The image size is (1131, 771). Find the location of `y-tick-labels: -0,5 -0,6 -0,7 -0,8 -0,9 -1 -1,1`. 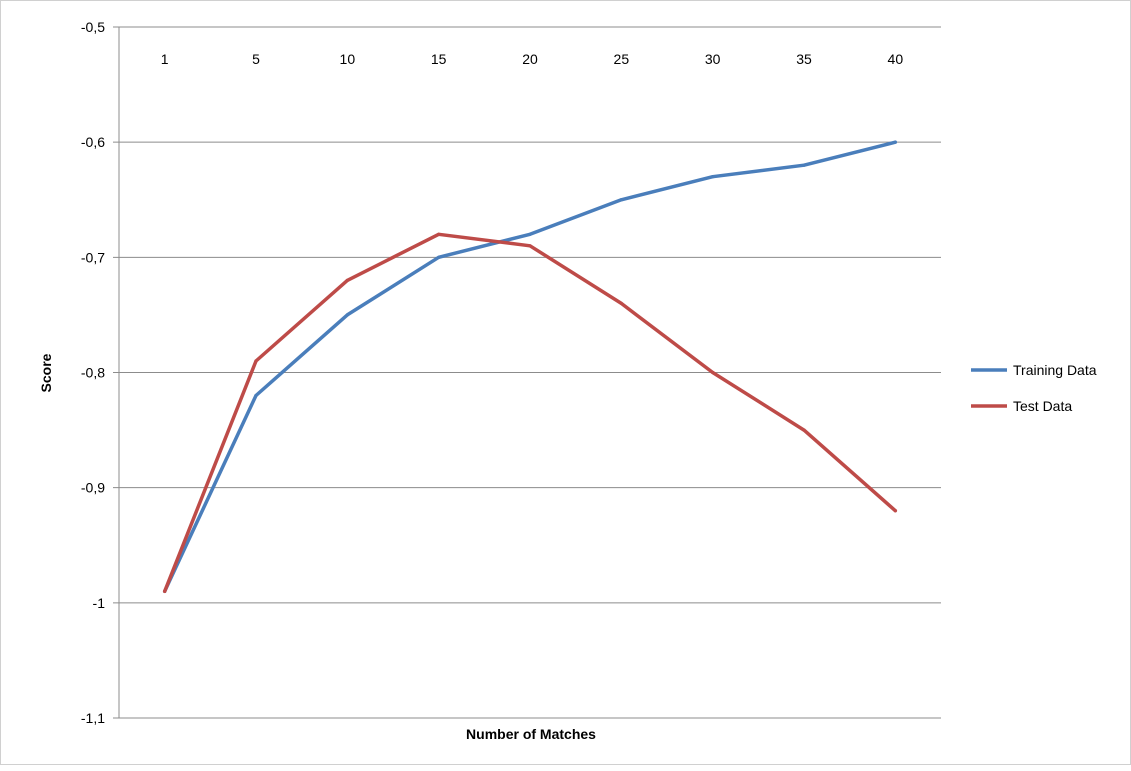

y-tick-labels: -0,5 -0,6 -0,7 -0,8 -0,9 -1 -1,1 is located at coordinates (93, 372).